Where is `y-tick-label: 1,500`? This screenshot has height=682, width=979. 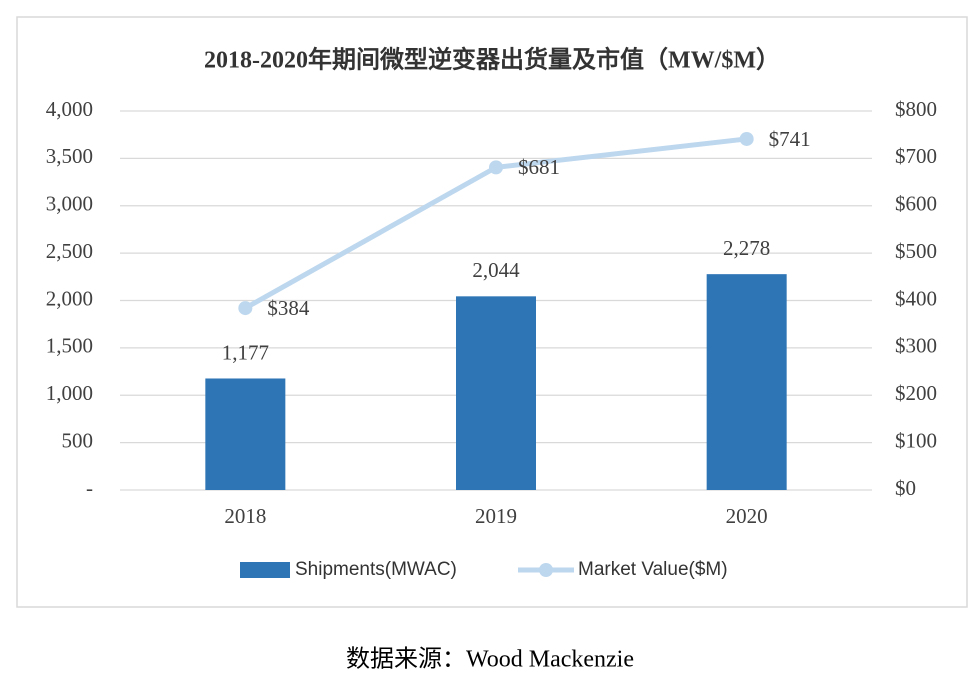 y-tick-label: 1,500 is located at coordinates (69, 346).